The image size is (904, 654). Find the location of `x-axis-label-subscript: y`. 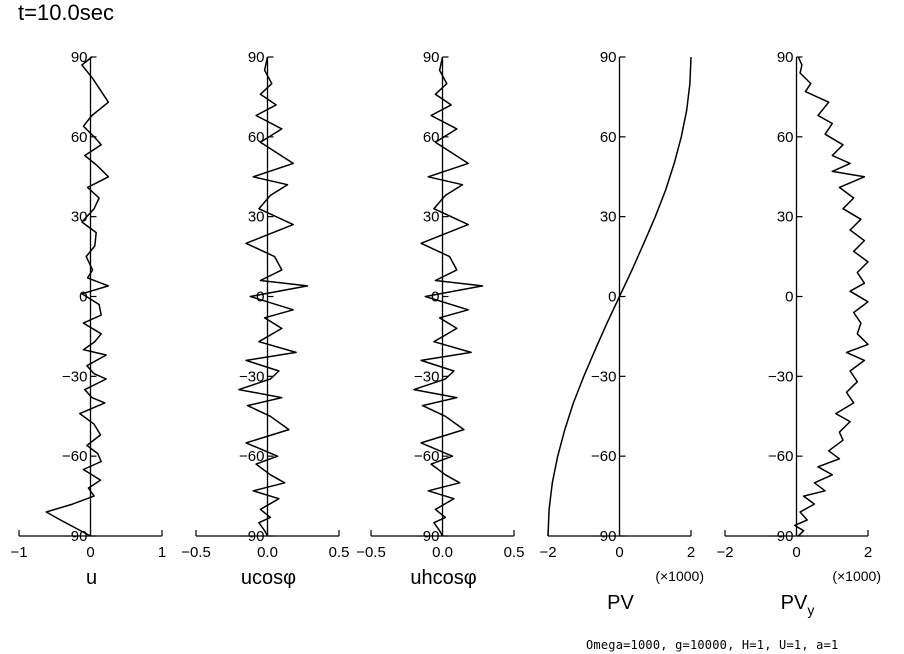

x-axis-label-subscript: y is located at coordinates (810, 610).